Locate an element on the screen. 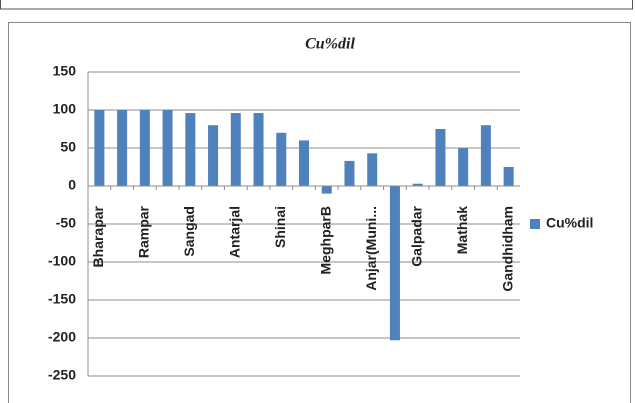 The width and height of the screenshot is (635, 403). x-tick-label: Antarjal is located at coordinates (234, 232).